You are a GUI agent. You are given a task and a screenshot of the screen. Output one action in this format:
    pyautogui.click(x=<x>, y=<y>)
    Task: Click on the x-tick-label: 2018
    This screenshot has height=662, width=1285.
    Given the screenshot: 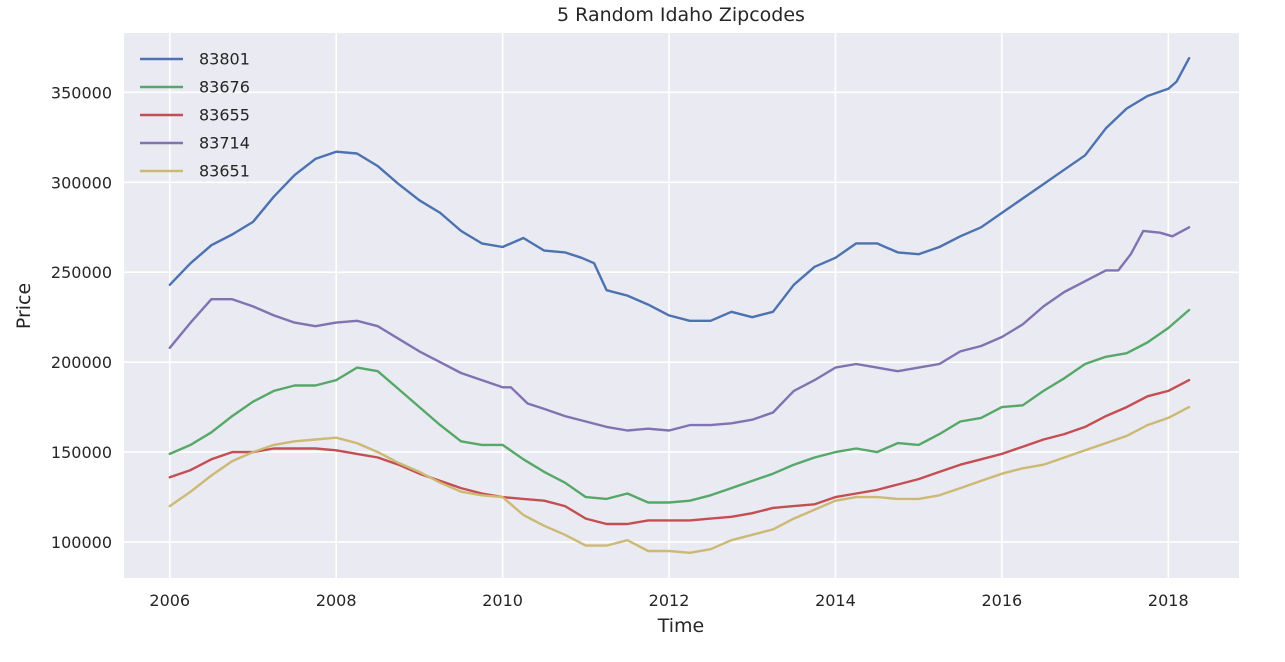 What is the action you would take?
    pyautogui.click(x=1168, y=600)
    